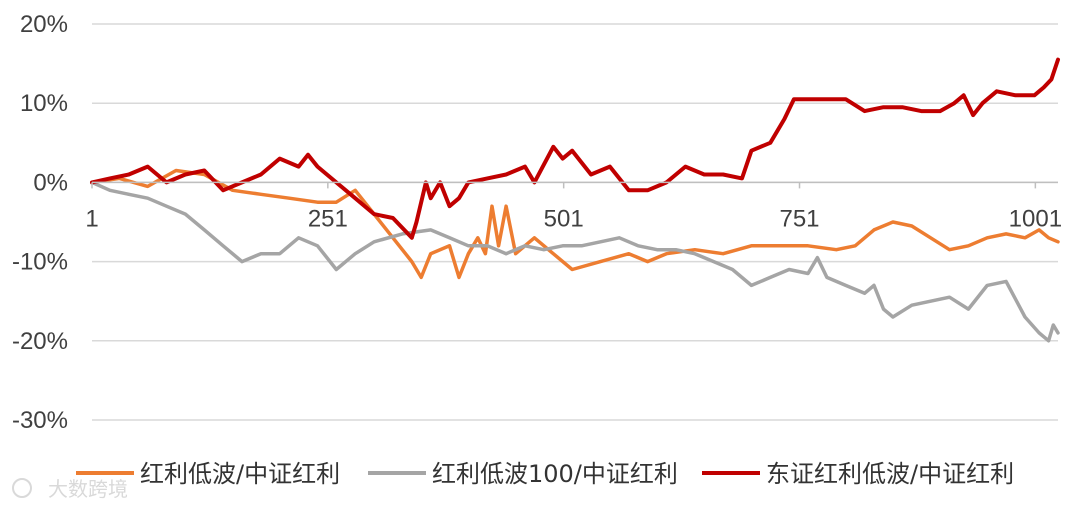  I want to click on legend-label-1: 红利低波/中证红利, so click(240, 474).